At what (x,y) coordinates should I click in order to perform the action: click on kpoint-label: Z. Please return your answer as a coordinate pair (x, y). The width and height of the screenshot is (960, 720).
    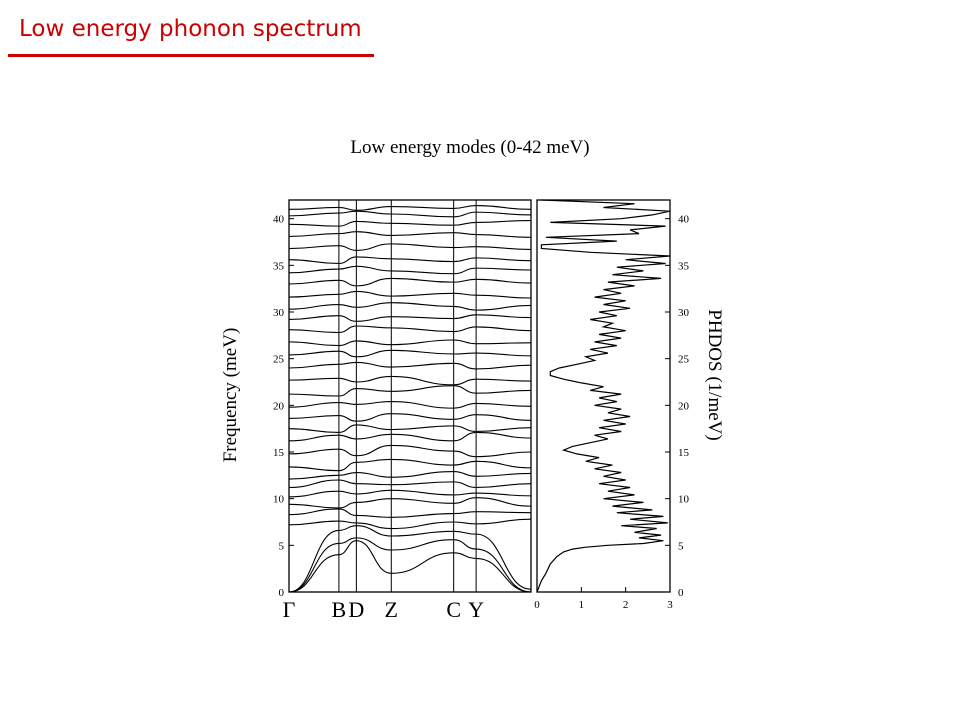
    Looking at the image, I should click on (391, 609).